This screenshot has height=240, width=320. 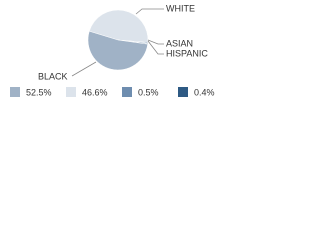 I want to click on legend-label: 52.5%, so click(x=39, y=92).